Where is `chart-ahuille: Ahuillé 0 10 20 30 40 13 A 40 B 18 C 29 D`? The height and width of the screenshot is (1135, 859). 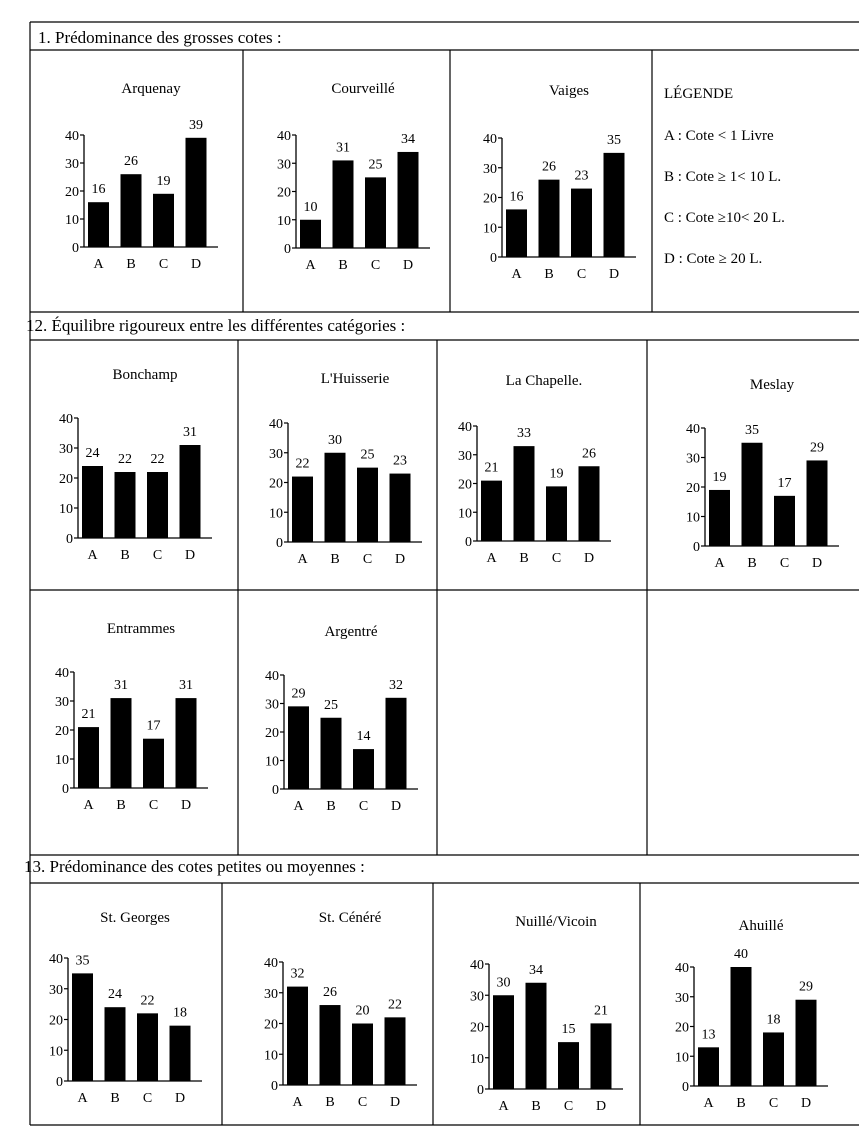
chart-ahuille: Ahuillé 0 10 20 30 40 13 A 40 B 18 C 29 D is located at coordinates (751, 1014).